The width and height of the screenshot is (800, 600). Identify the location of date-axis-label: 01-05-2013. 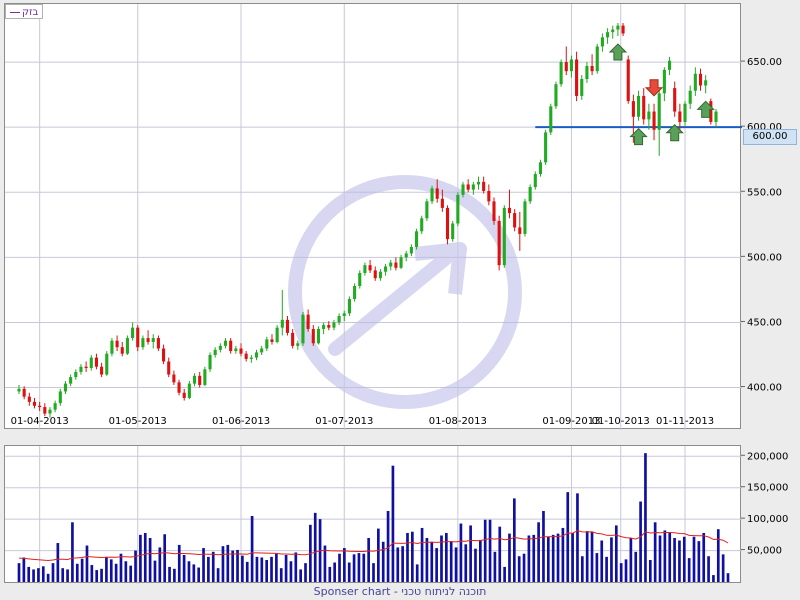
(138, 421).